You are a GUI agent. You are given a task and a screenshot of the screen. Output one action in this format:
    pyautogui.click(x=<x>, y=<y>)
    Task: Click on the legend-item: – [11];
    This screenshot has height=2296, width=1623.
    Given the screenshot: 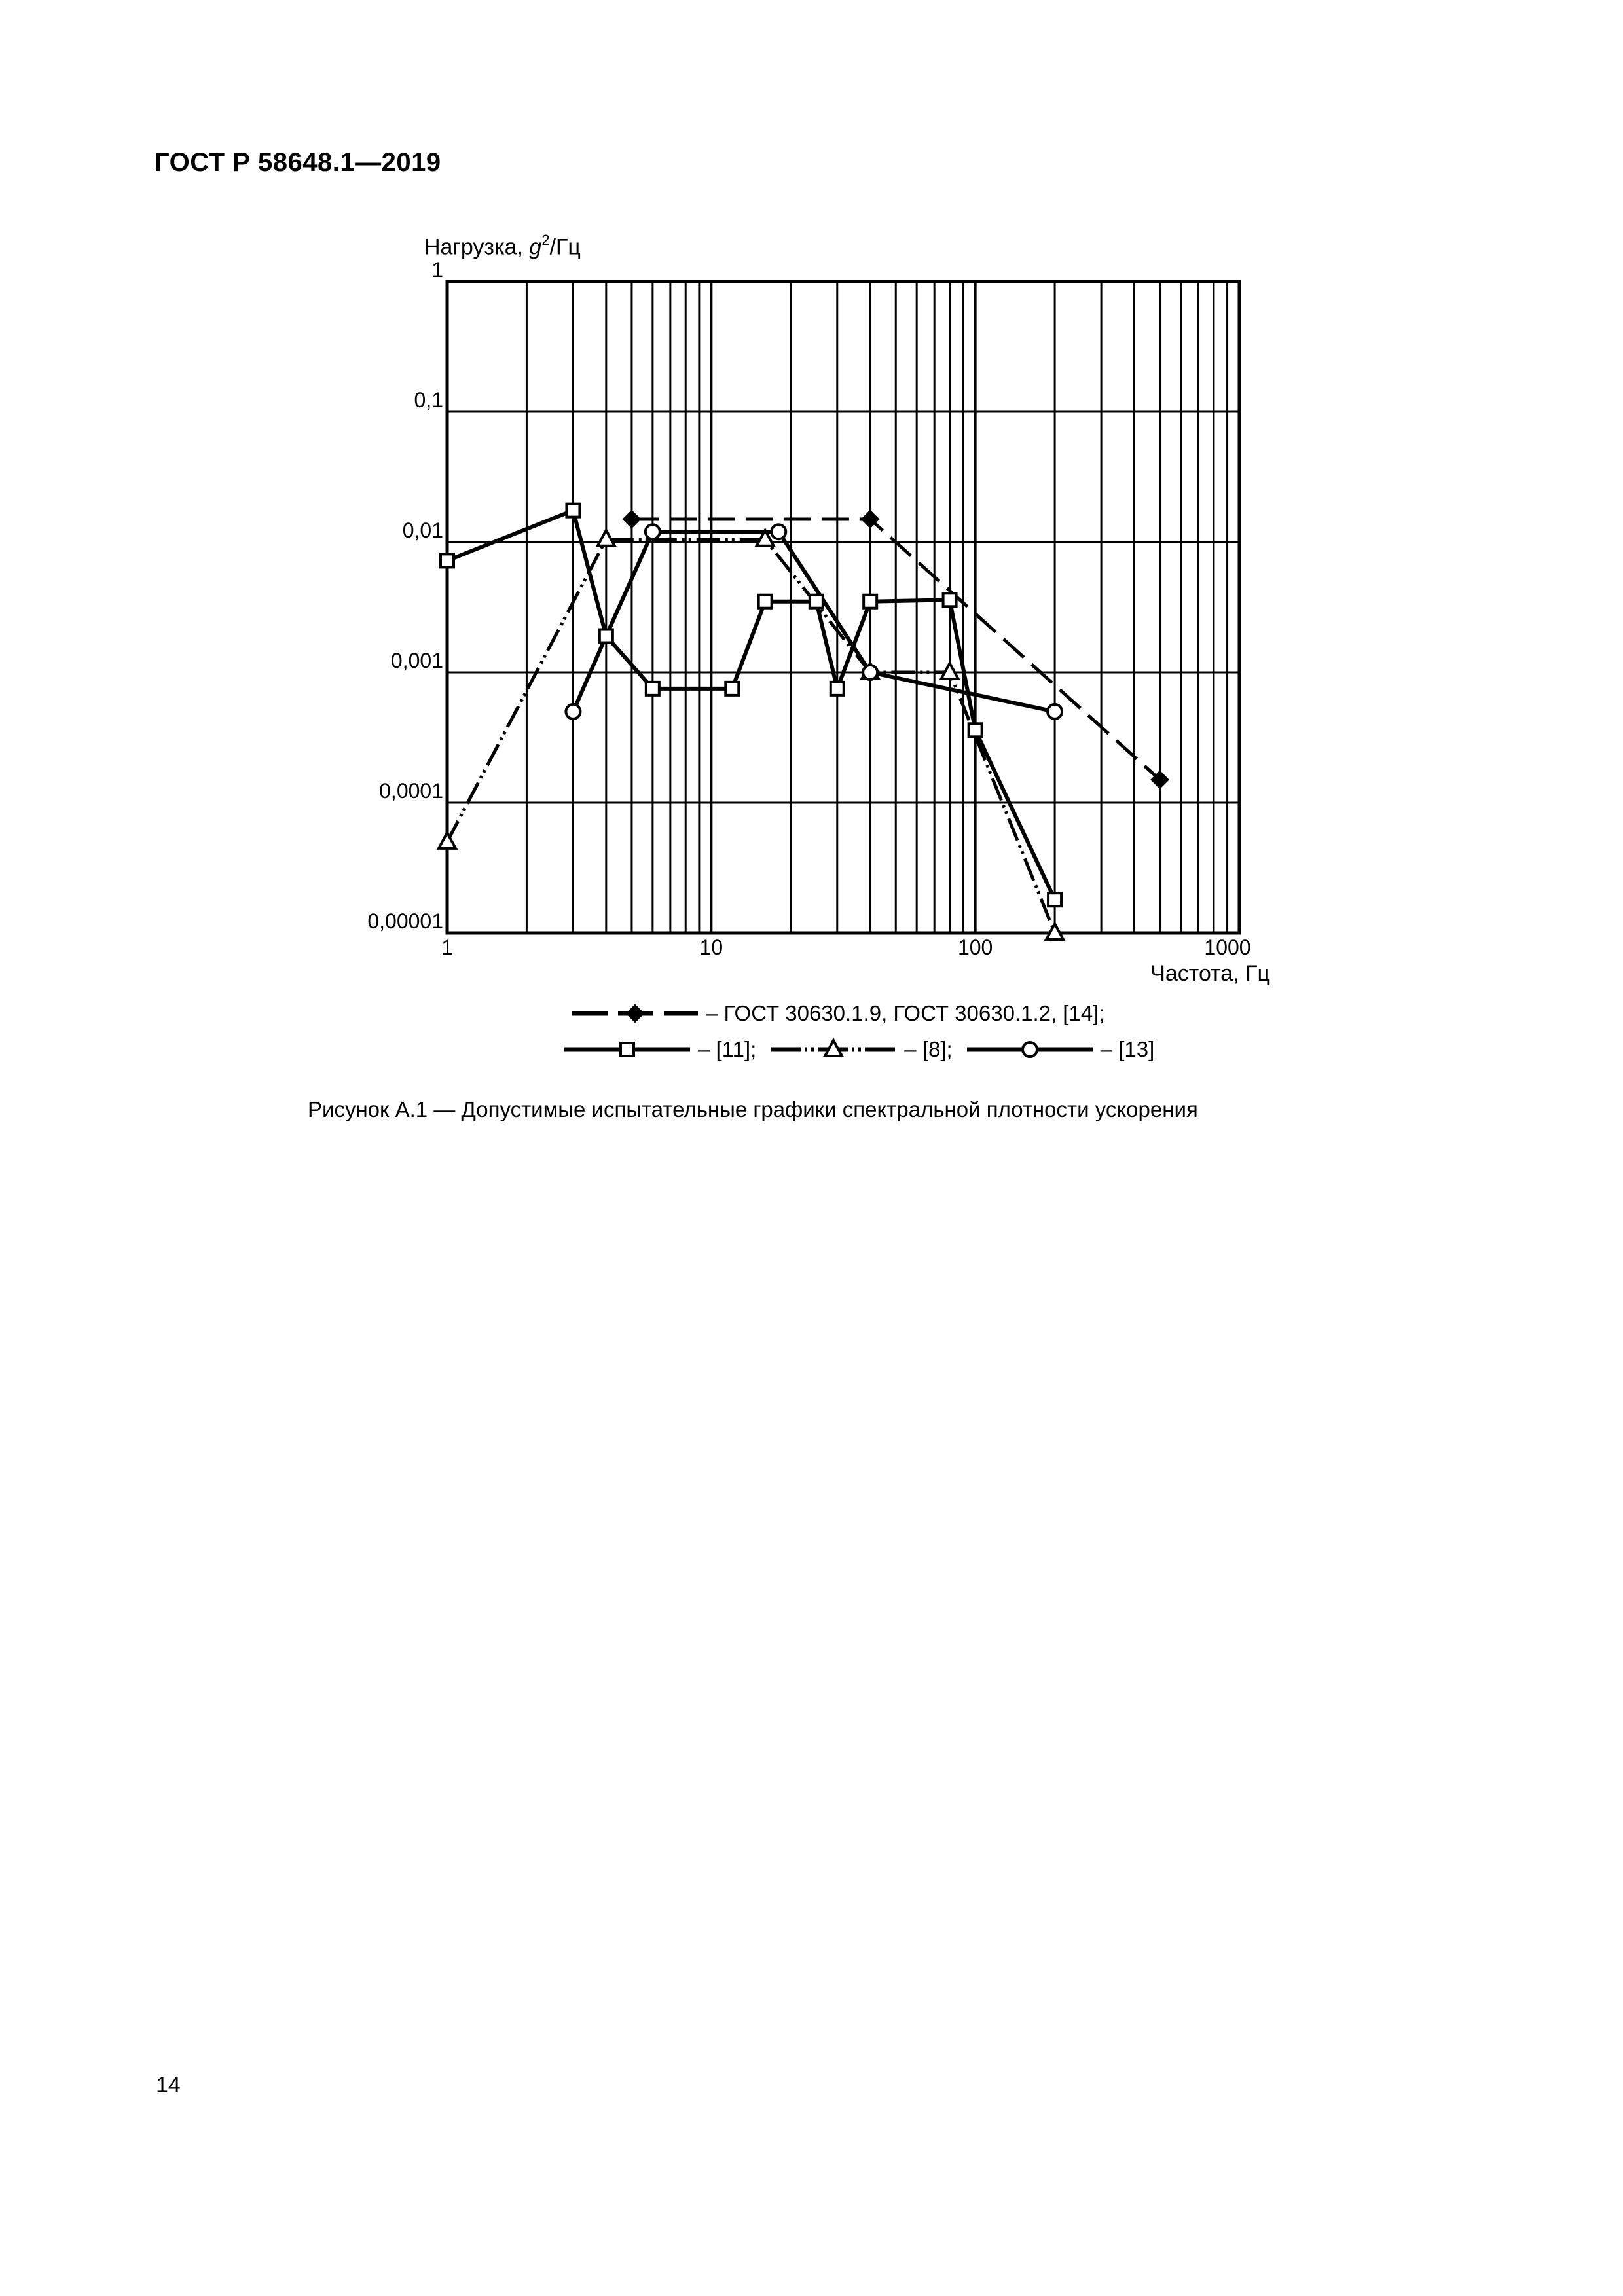 What is the action you would take?
    pyautogui.click(x=659, y=1049)
    